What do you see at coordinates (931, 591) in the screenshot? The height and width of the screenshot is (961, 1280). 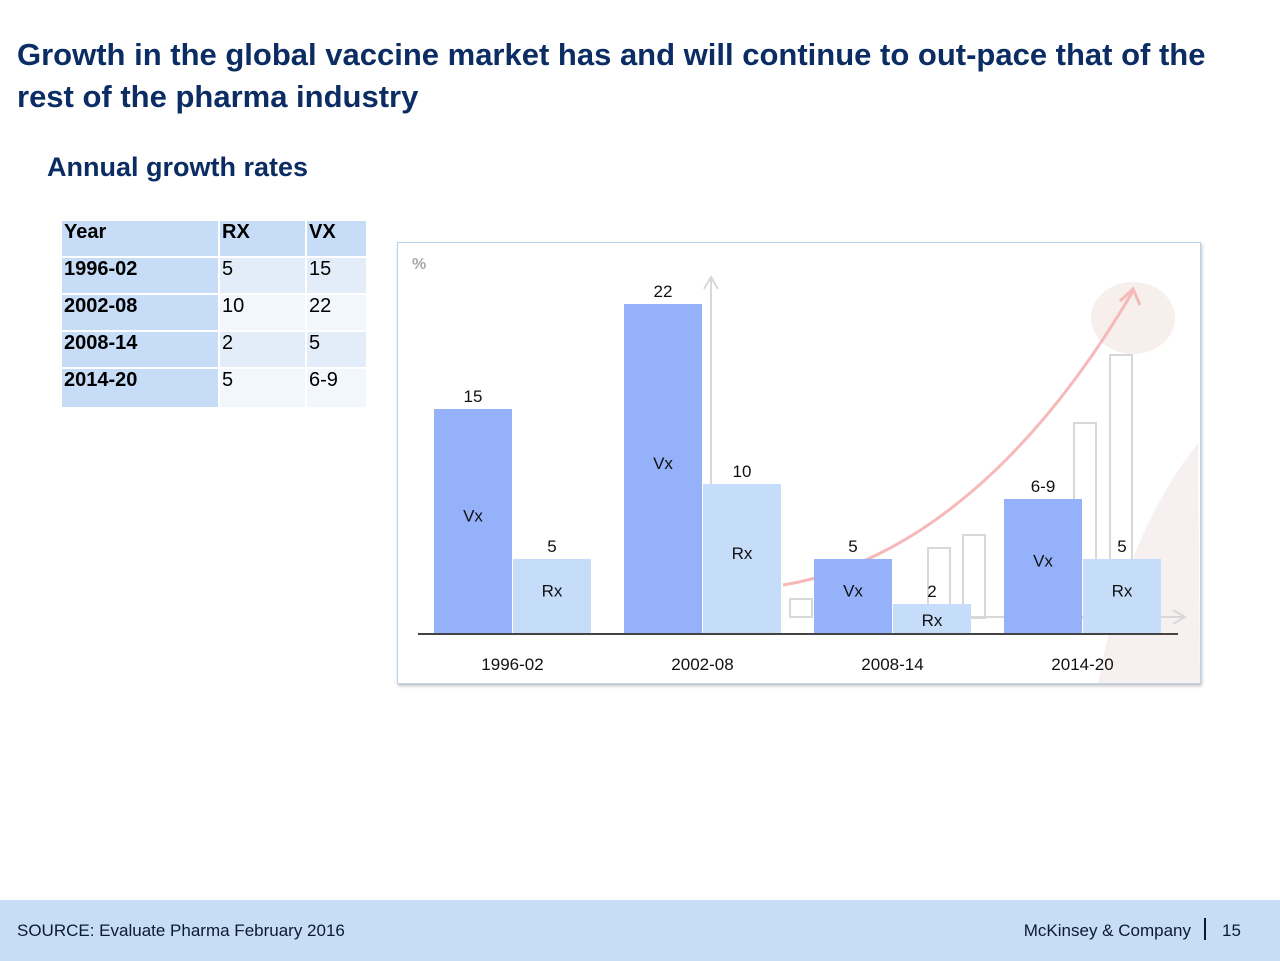 I see `data-label-rx-2008-14: 2` at bounding box center [931, 591].